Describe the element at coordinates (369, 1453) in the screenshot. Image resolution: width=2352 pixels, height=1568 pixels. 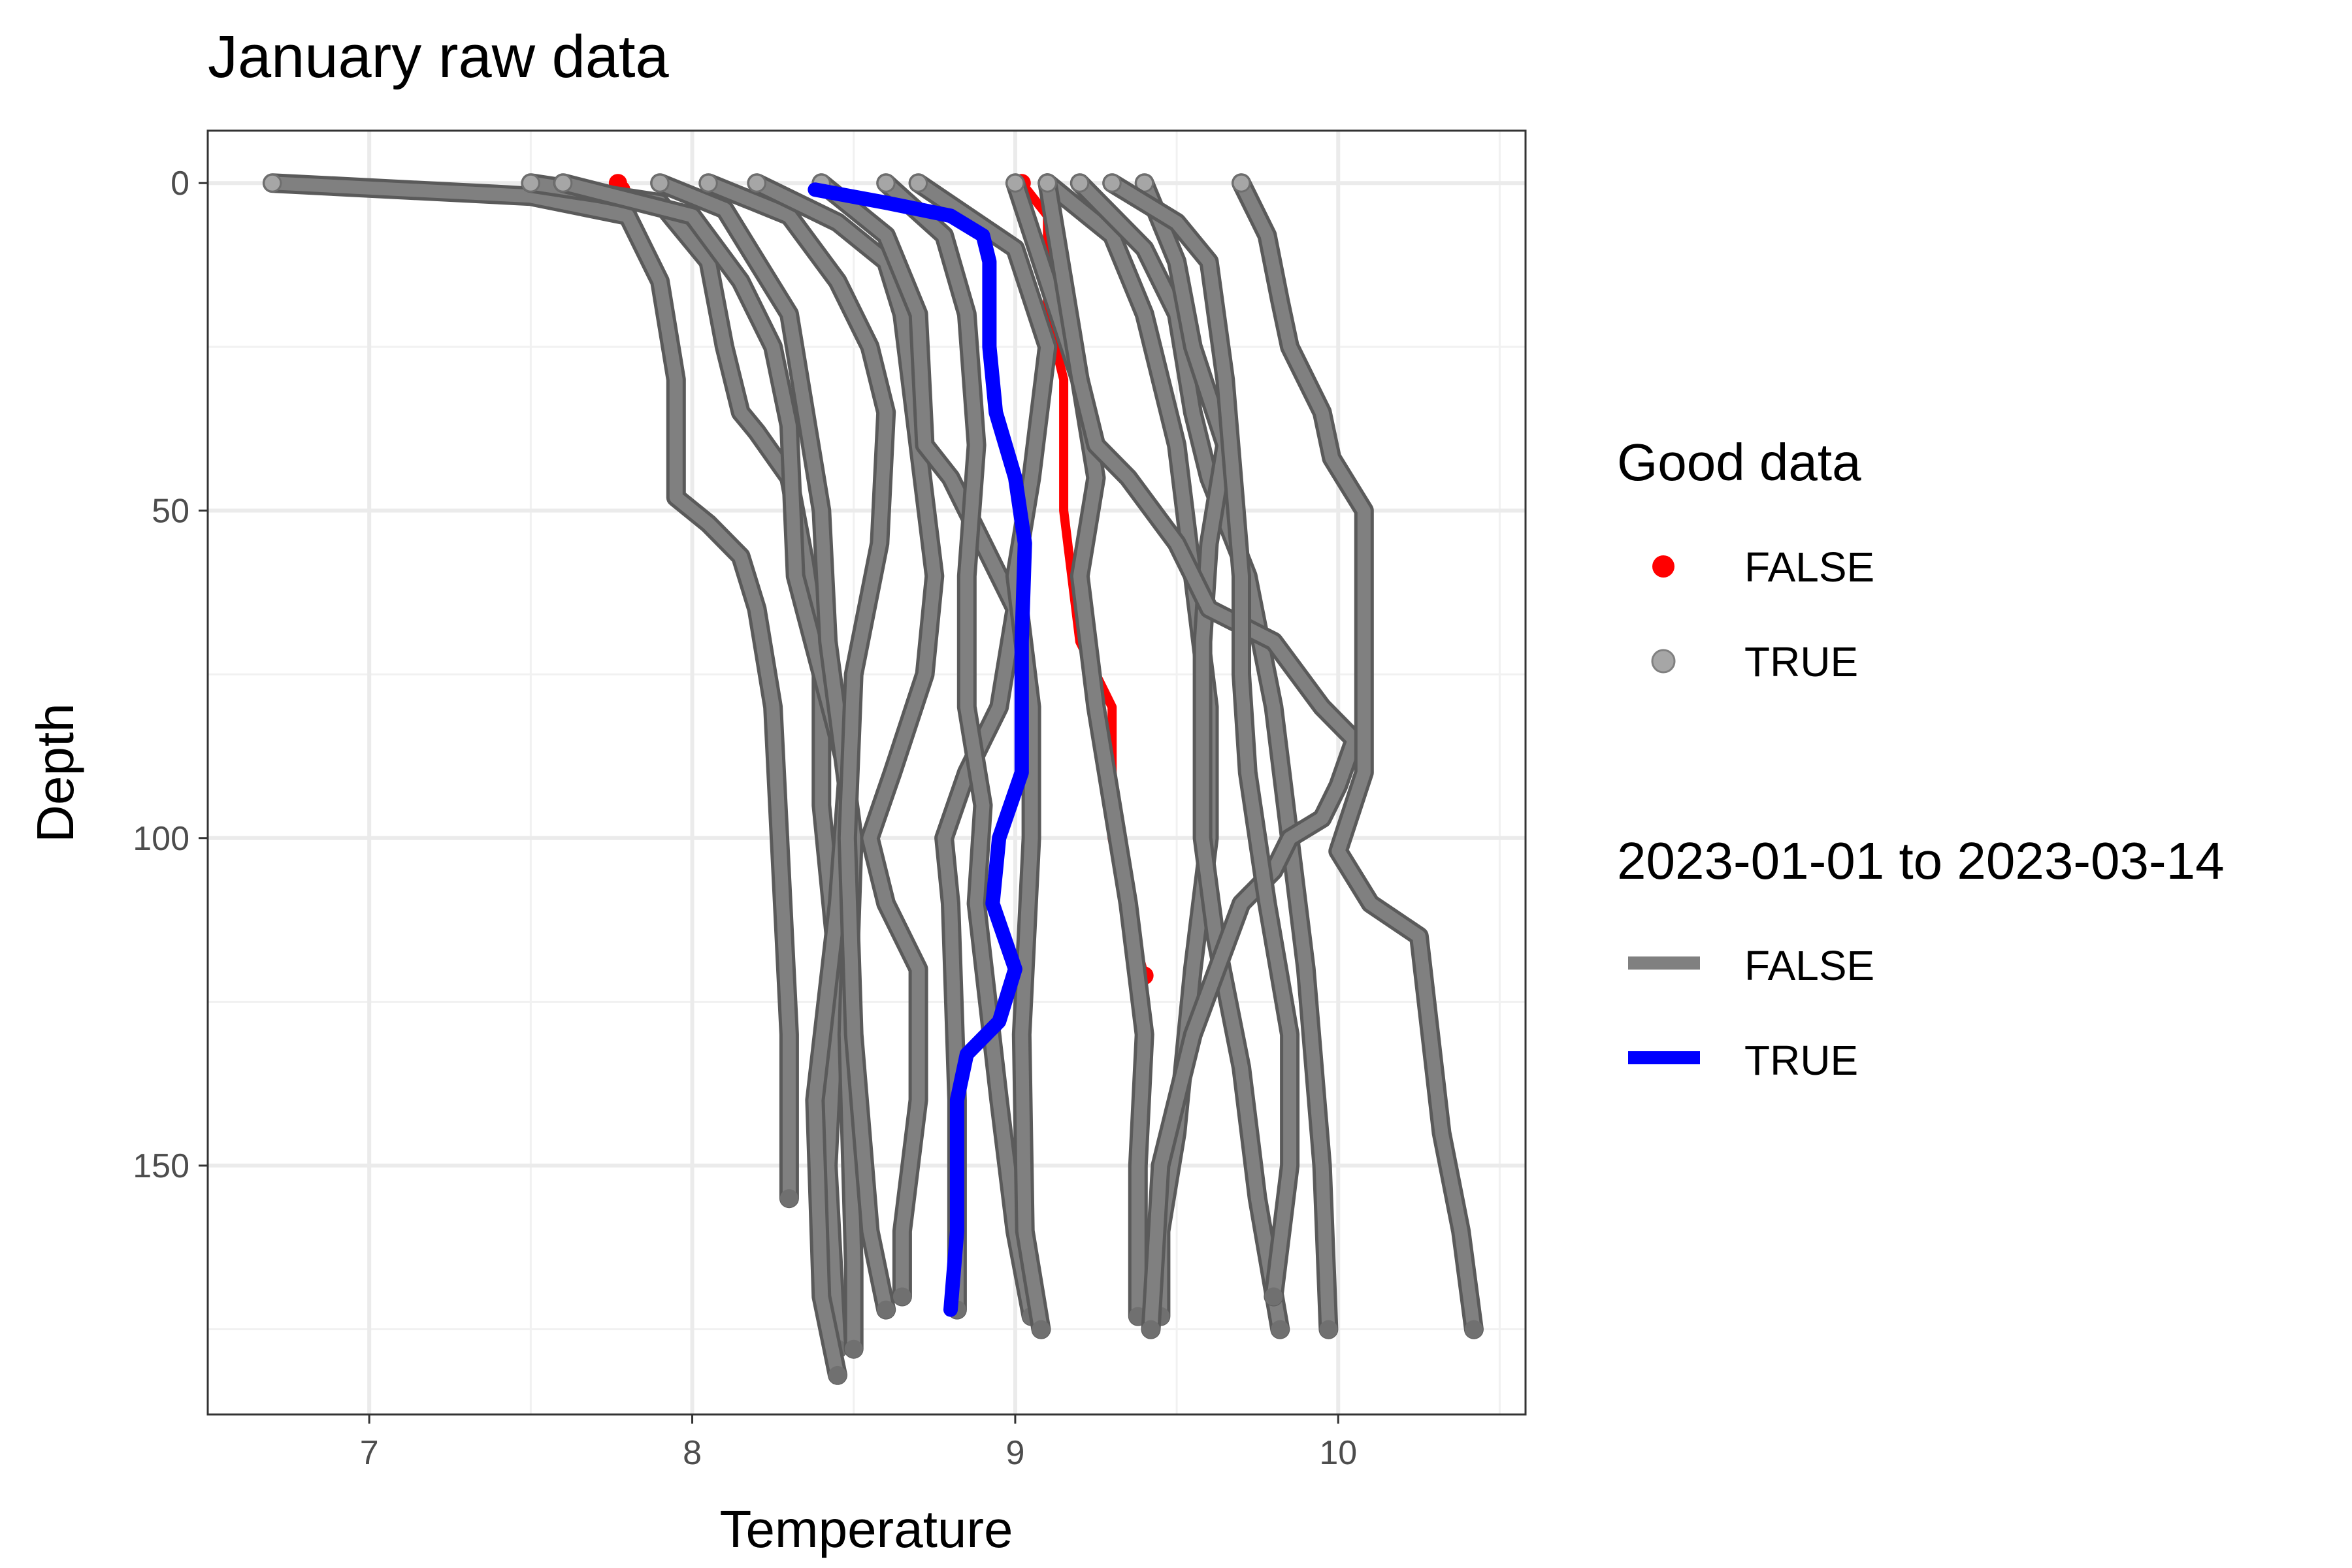
I see `x-tick-label: 7` at that location.